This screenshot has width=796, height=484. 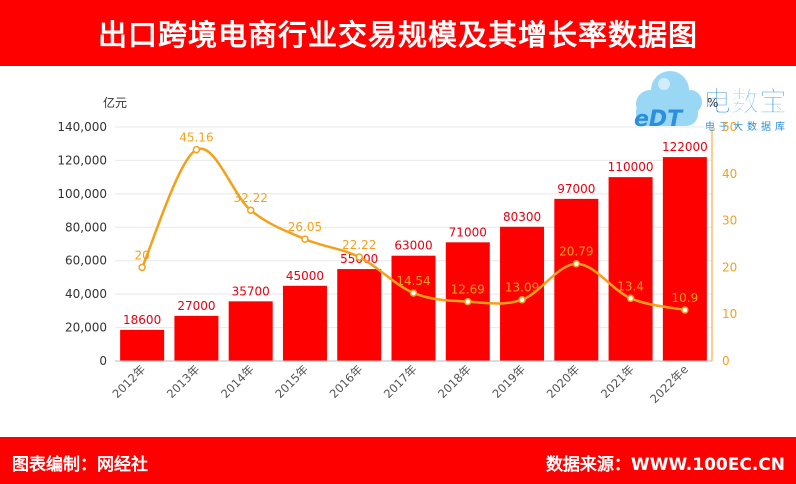 What do you see at coordinates (82, 160) in the screenshot?
I see `y-tick-label: 120,000` at bounding box center [82, 160].